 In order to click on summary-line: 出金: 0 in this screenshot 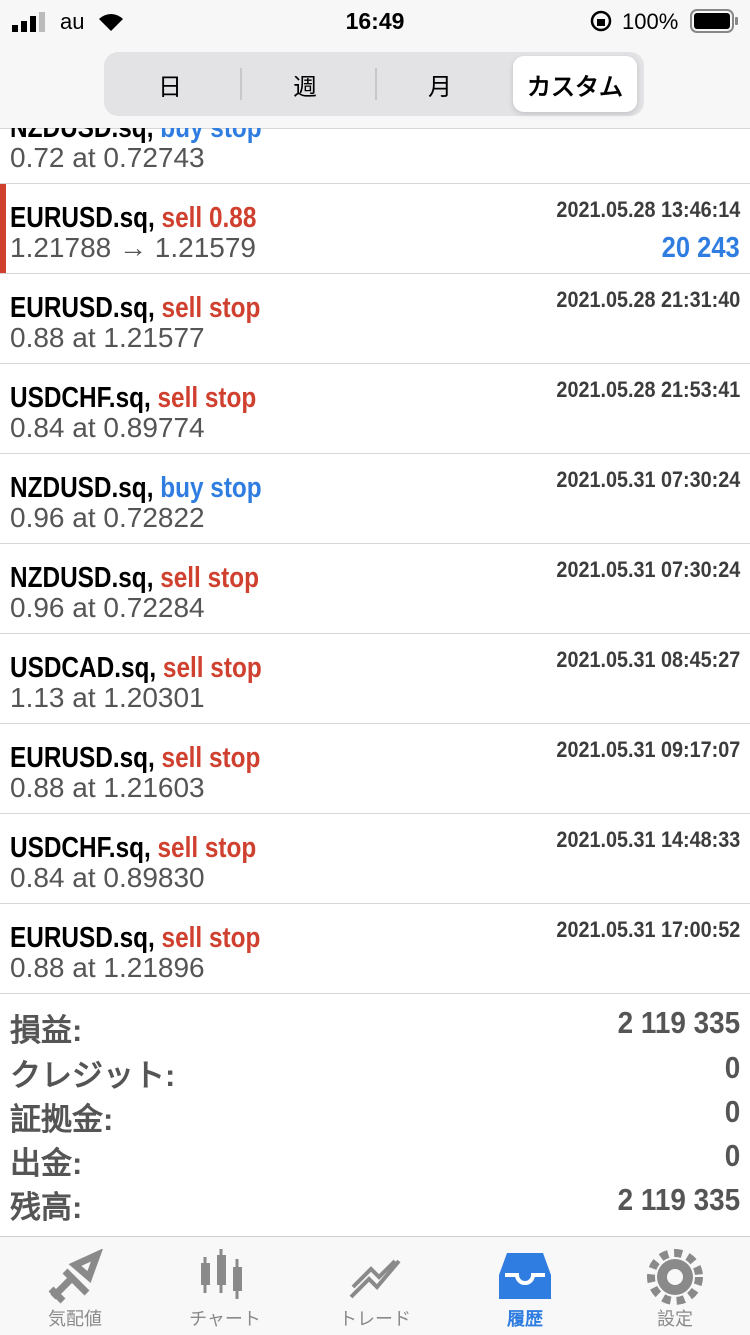, I will do `click(375, 1160)`.